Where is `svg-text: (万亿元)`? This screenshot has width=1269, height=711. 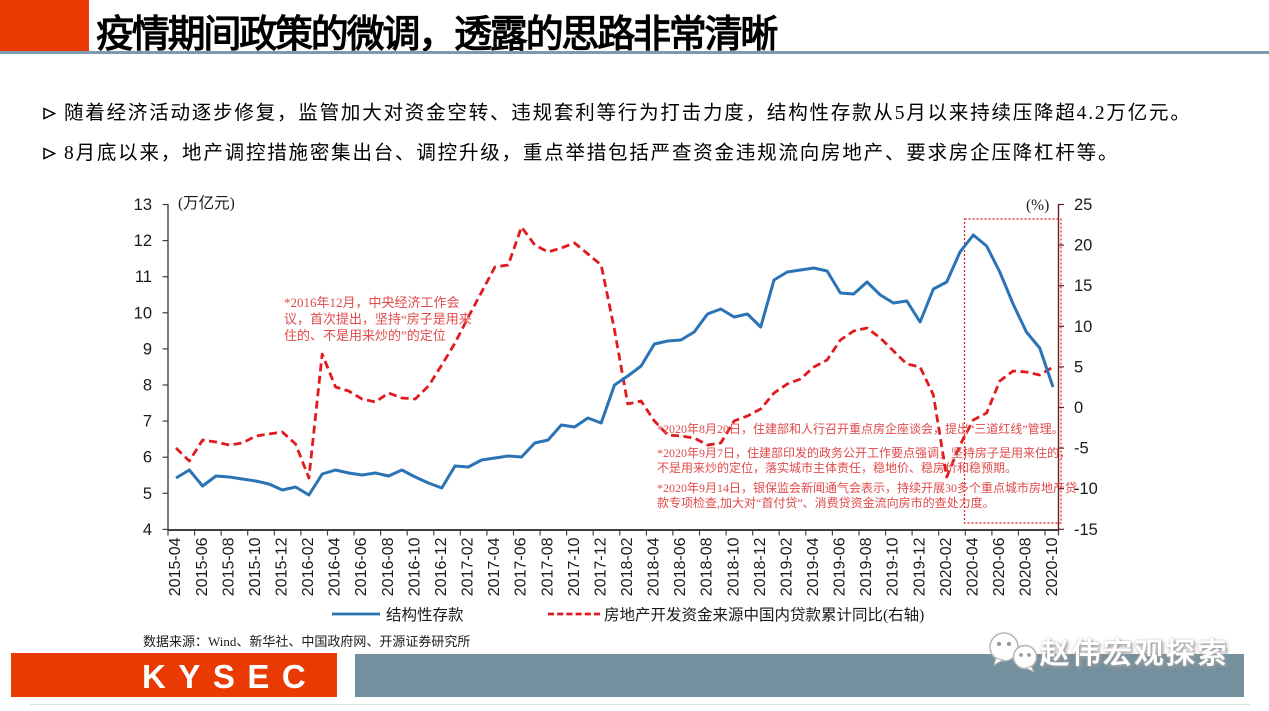
svg-text: (万亿元) is located at coordinates (206, 203).